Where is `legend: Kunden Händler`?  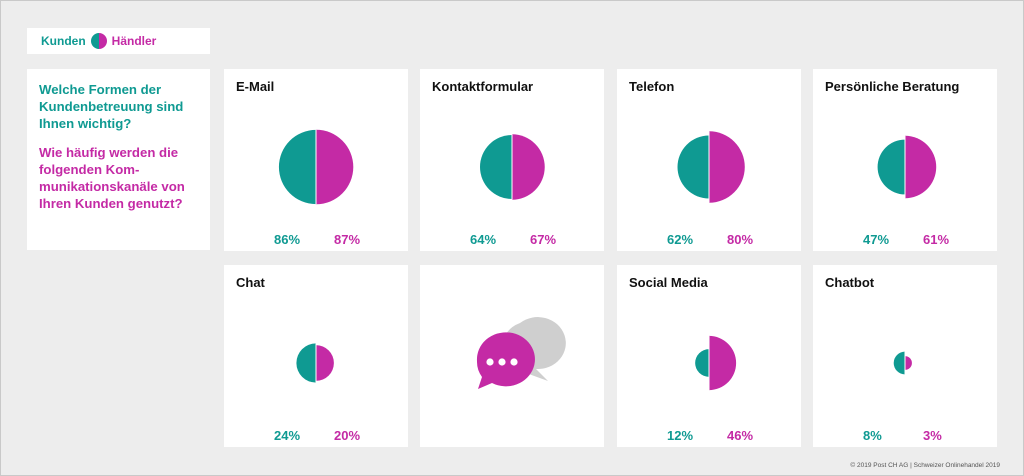 legend: Kunden Händler is located at coordinates (118, 41).